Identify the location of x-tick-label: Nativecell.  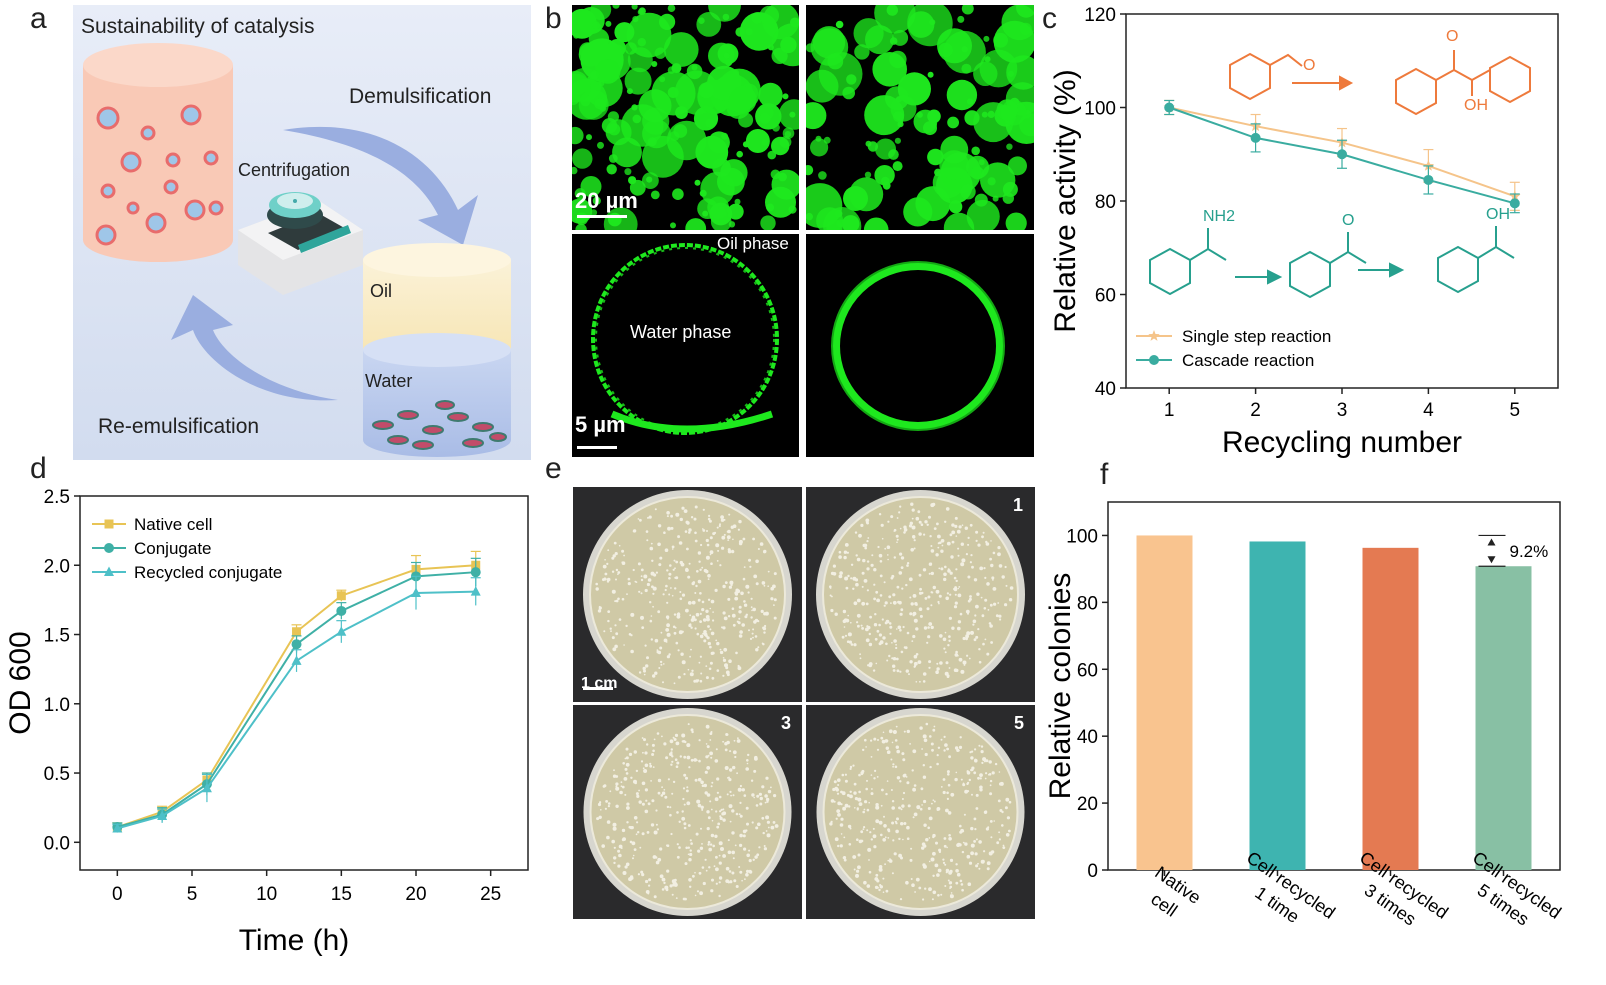
(1171, 894).